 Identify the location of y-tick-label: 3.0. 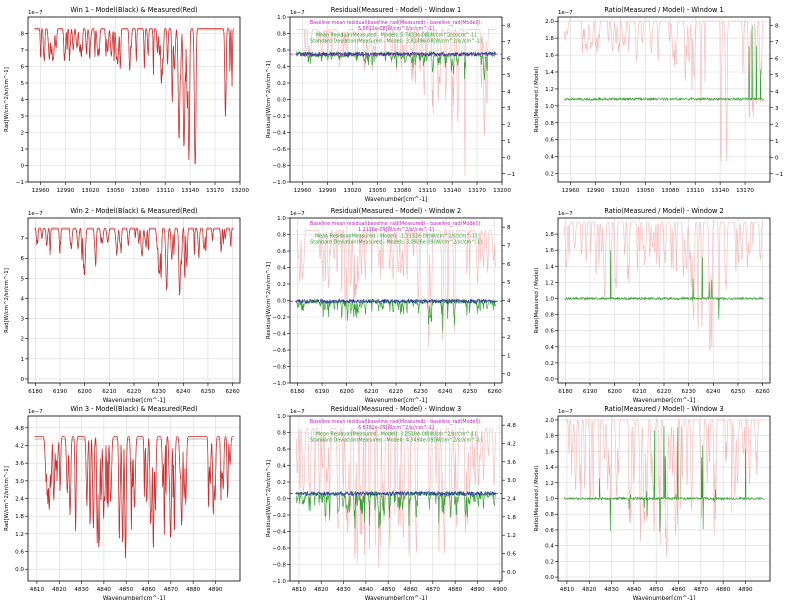
(19, 482).